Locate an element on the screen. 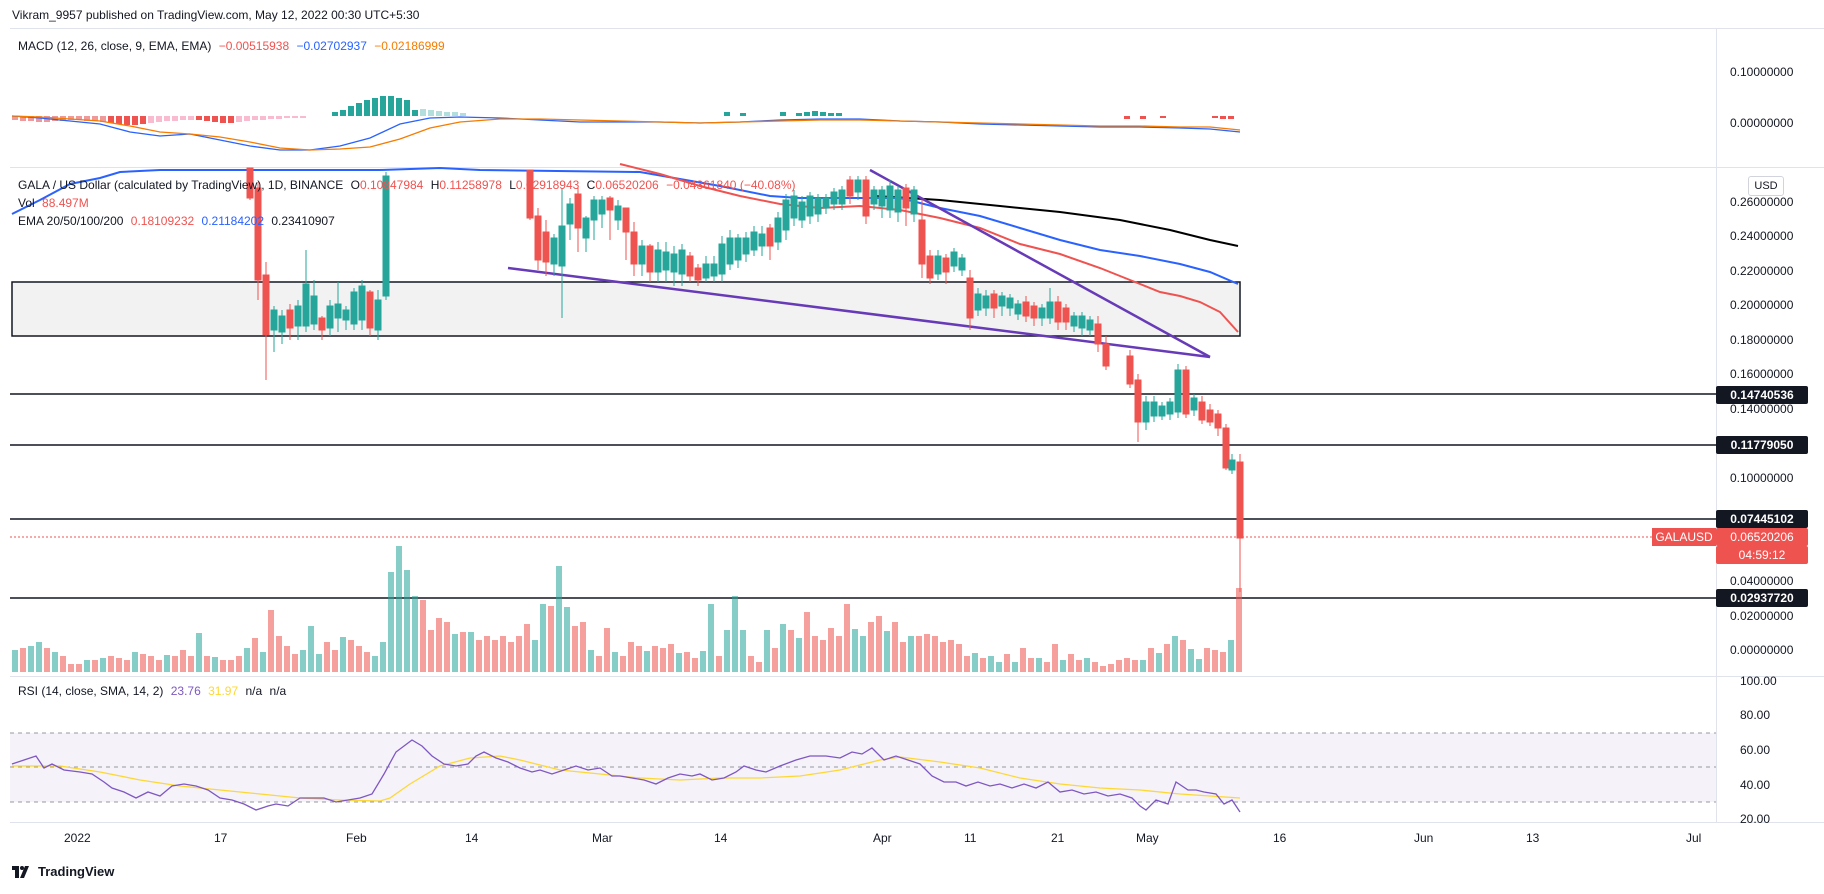 The image size is (1824, 894). currency-button: USD is located at coordinates (1766, 186).